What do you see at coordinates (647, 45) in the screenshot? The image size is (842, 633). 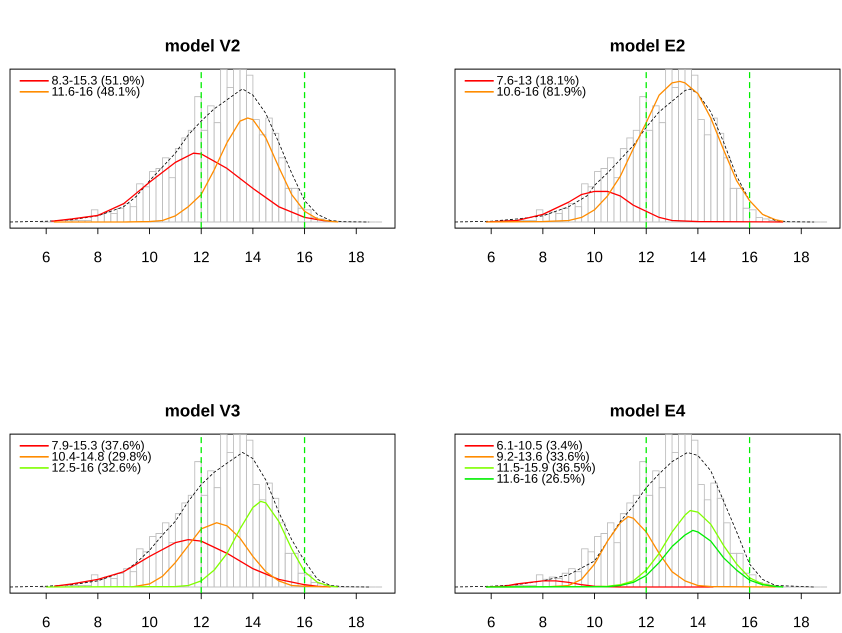 I see `chart-title: model E2` at bounding box center [647, 45].